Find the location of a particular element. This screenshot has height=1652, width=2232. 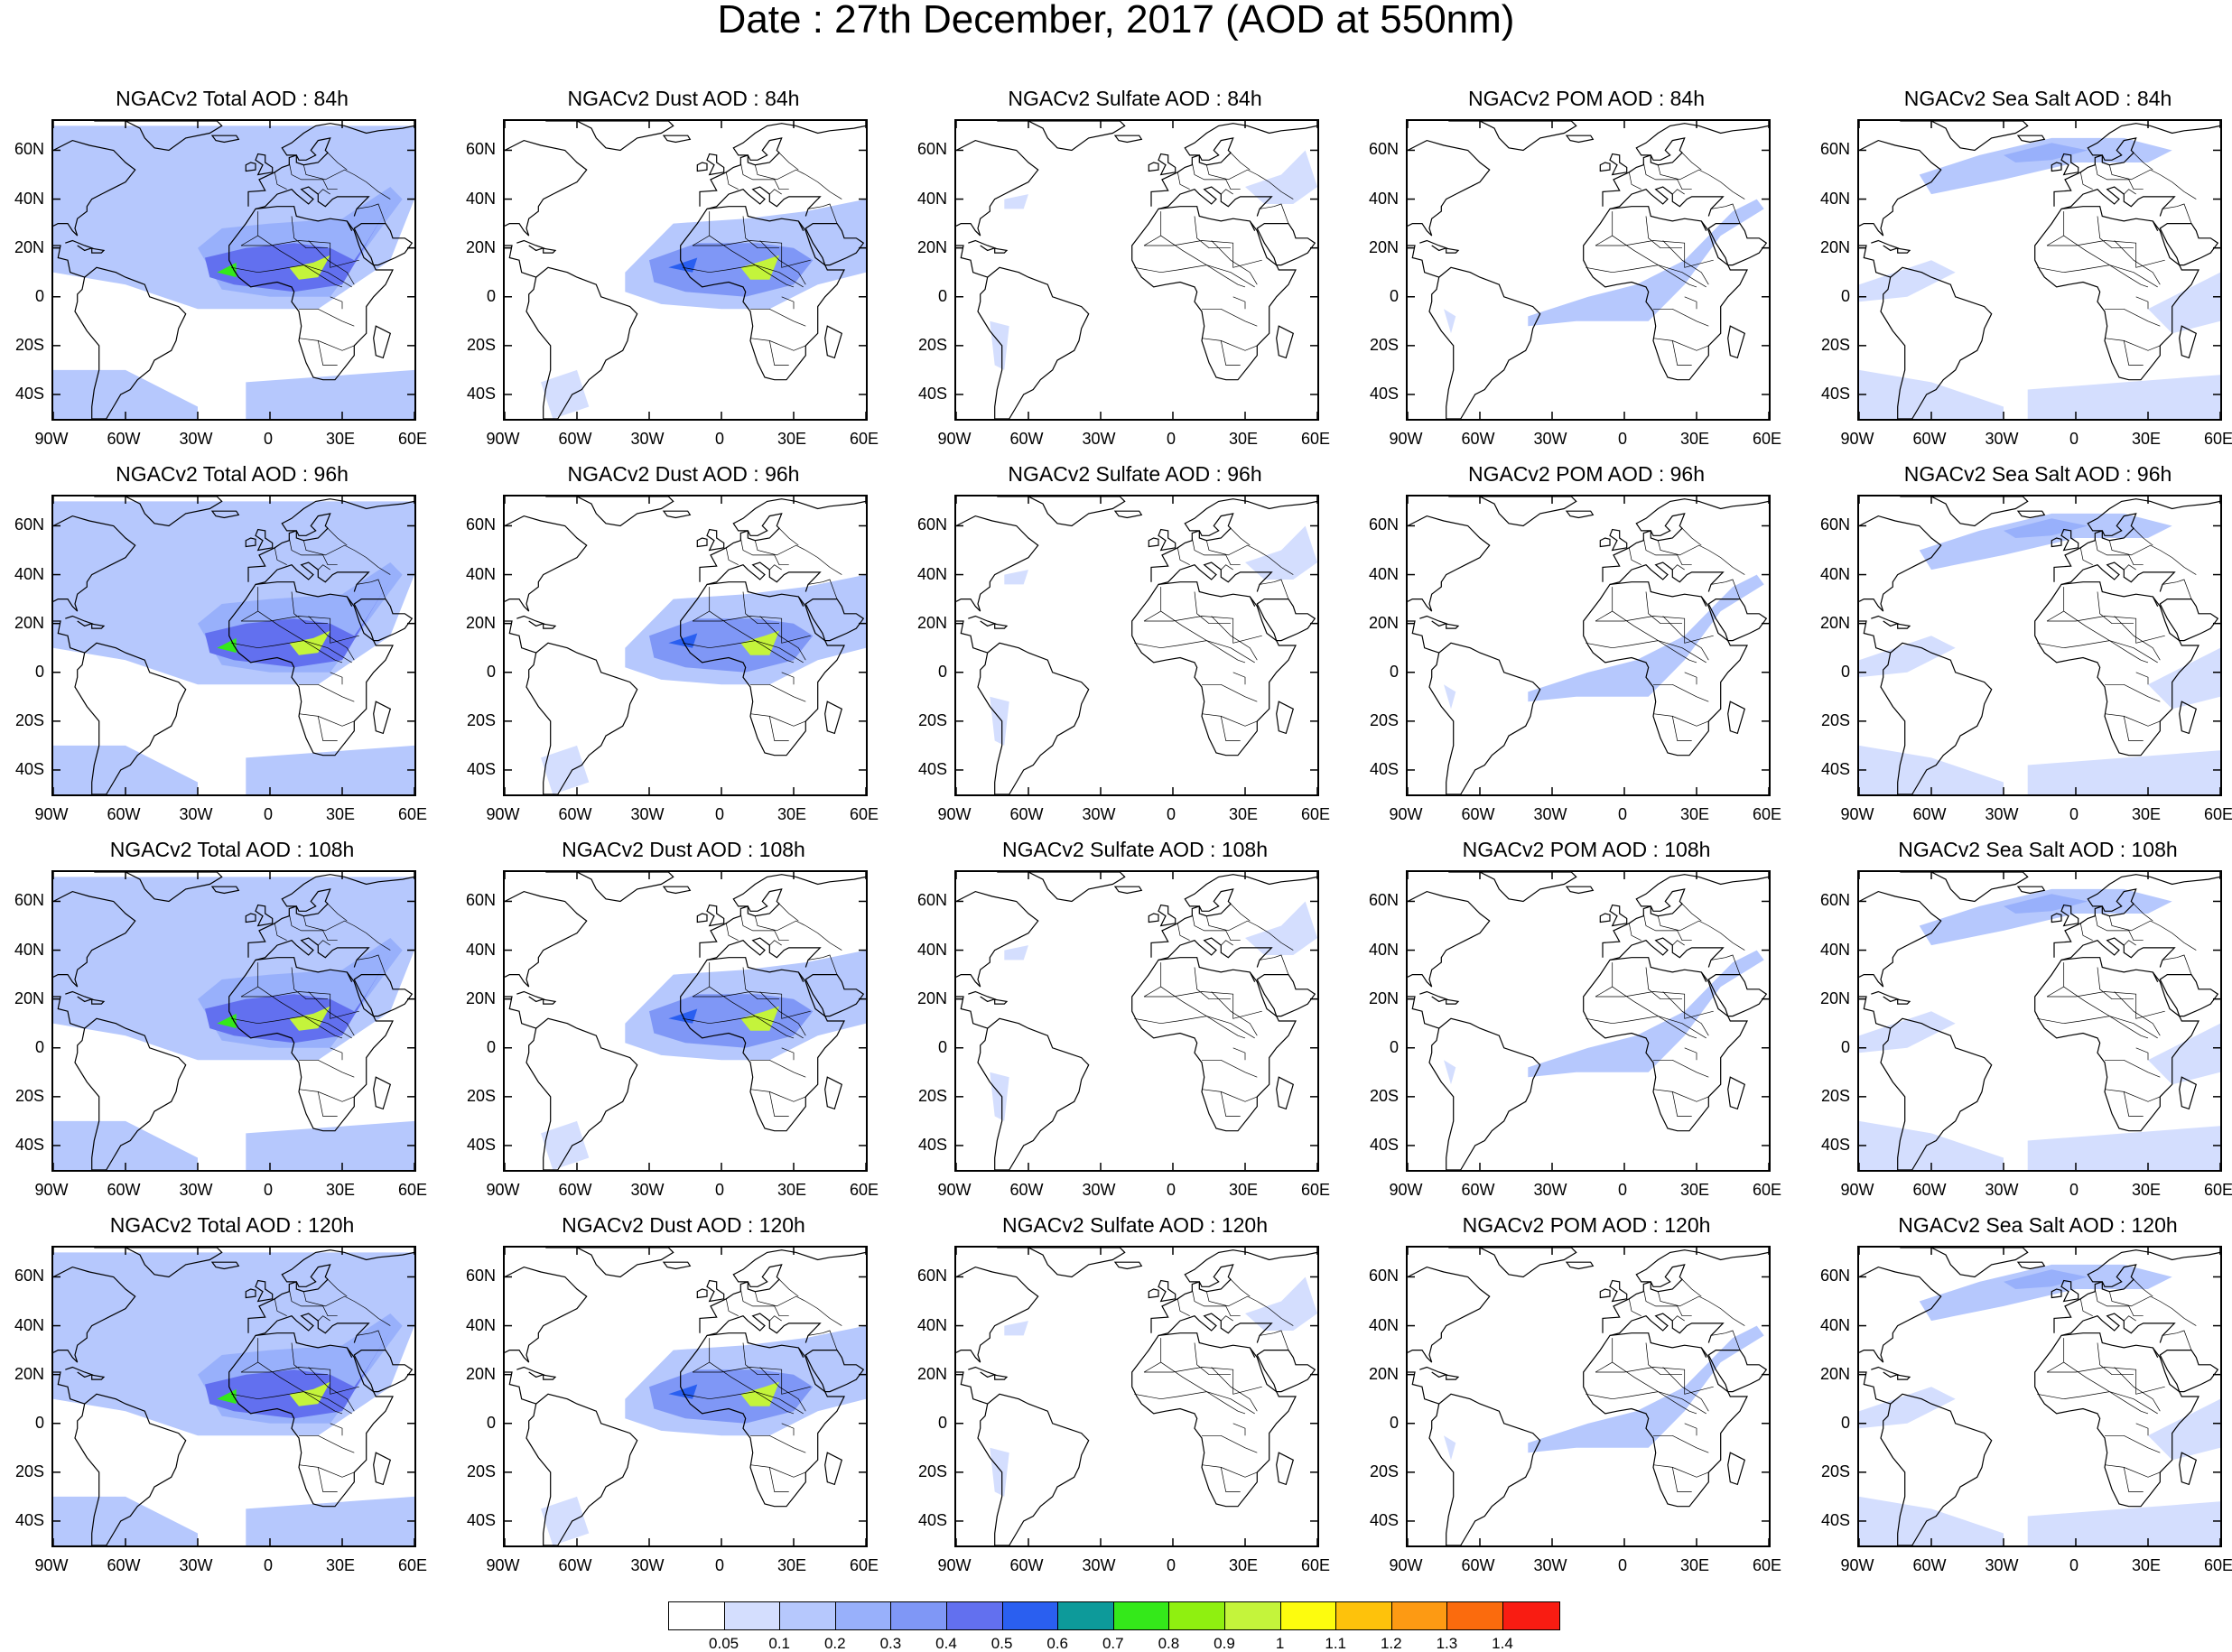

coastline-caribbean is located at coordinates (982, 245).